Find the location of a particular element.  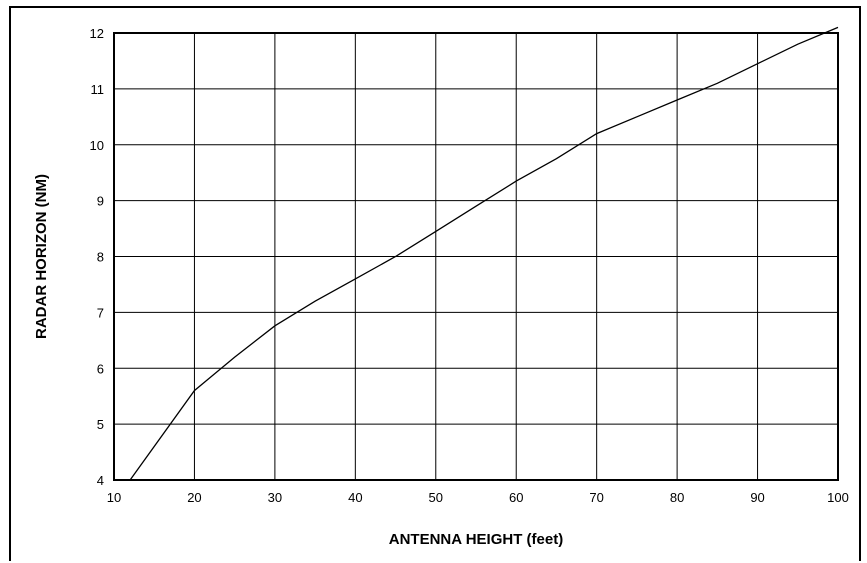

x-tick-label-20: 20 is located at coordinates (194, 497).